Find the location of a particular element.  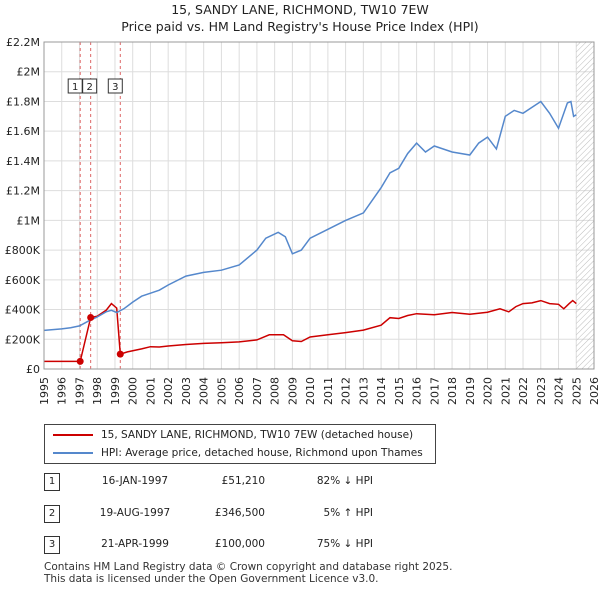

forecast-hatch is located at coordinates (585, 205).